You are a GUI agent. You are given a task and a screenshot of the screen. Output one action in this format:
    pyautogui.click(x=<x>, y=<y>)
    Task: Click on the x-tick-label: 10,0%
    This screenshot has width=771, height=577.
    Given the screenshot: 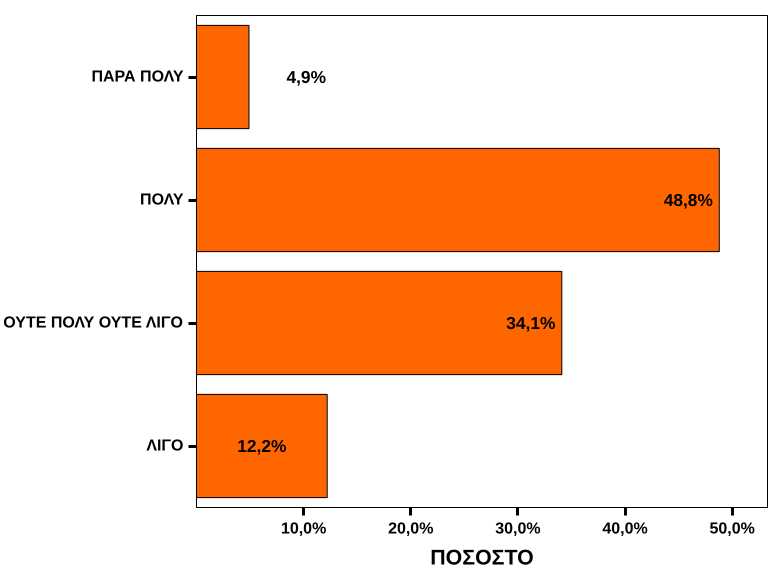 What is the action you would take?
    pyautogui.click(x=303, y=529)
    